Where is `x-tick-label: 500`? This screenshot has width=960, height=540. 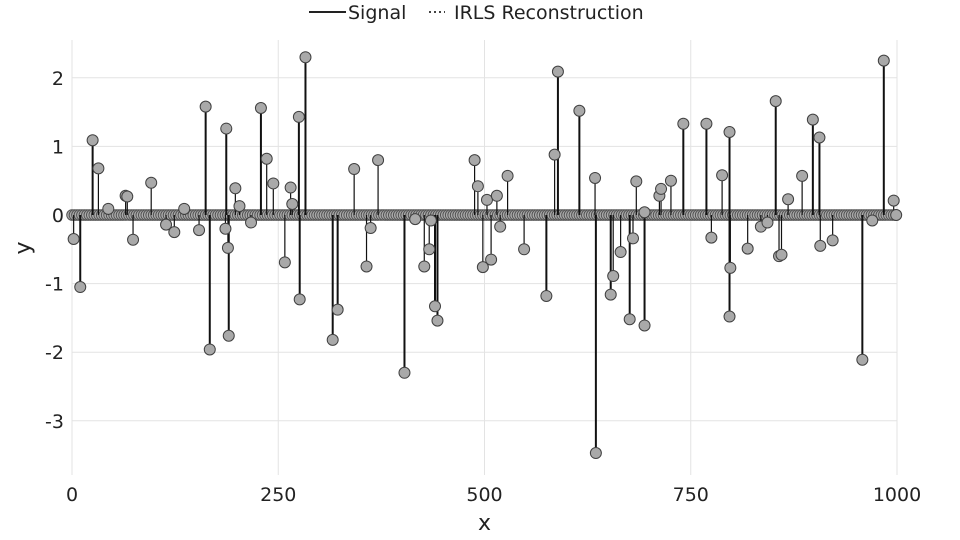
x-tick-label: 500 is located at coordinates (484, 495).